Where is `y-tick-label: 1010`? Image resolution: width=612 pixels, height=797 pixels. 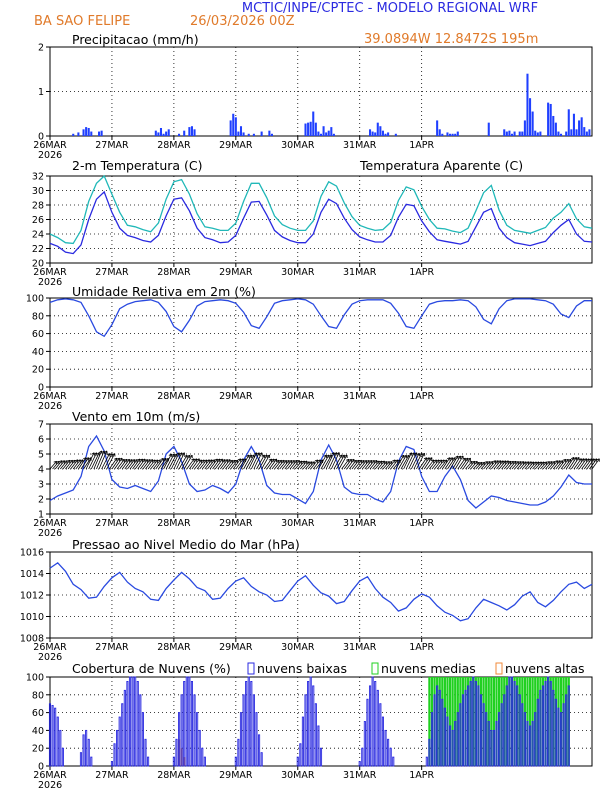 y-tick-label: 1010 is located at coordinates (32, 617).